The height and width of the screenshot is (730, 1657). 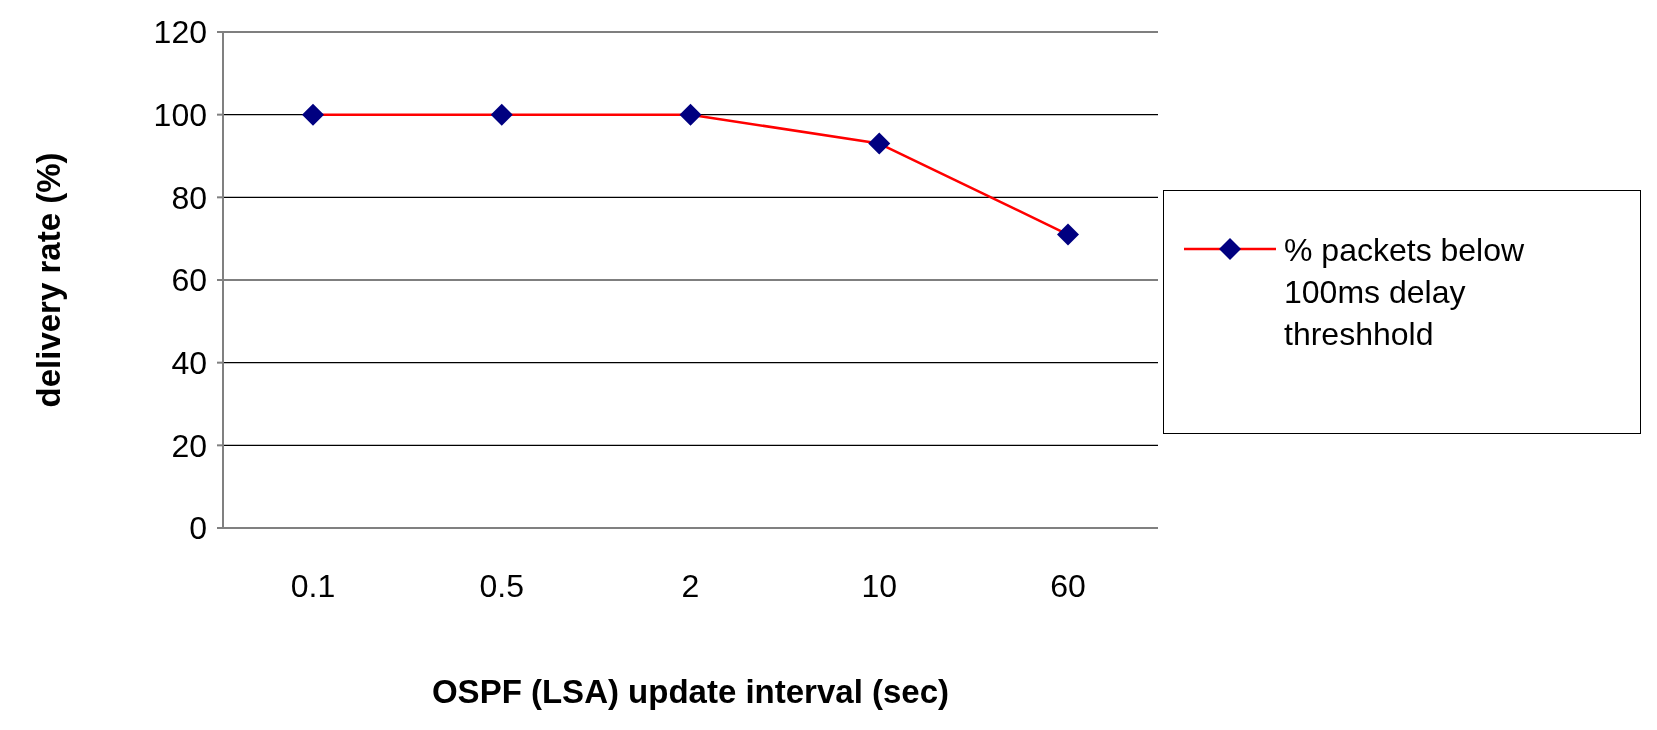 What do you see at coordinates (690, 585) in the screenshot?
I see `x-tick-label: 2` at bounding box center [690, 585].